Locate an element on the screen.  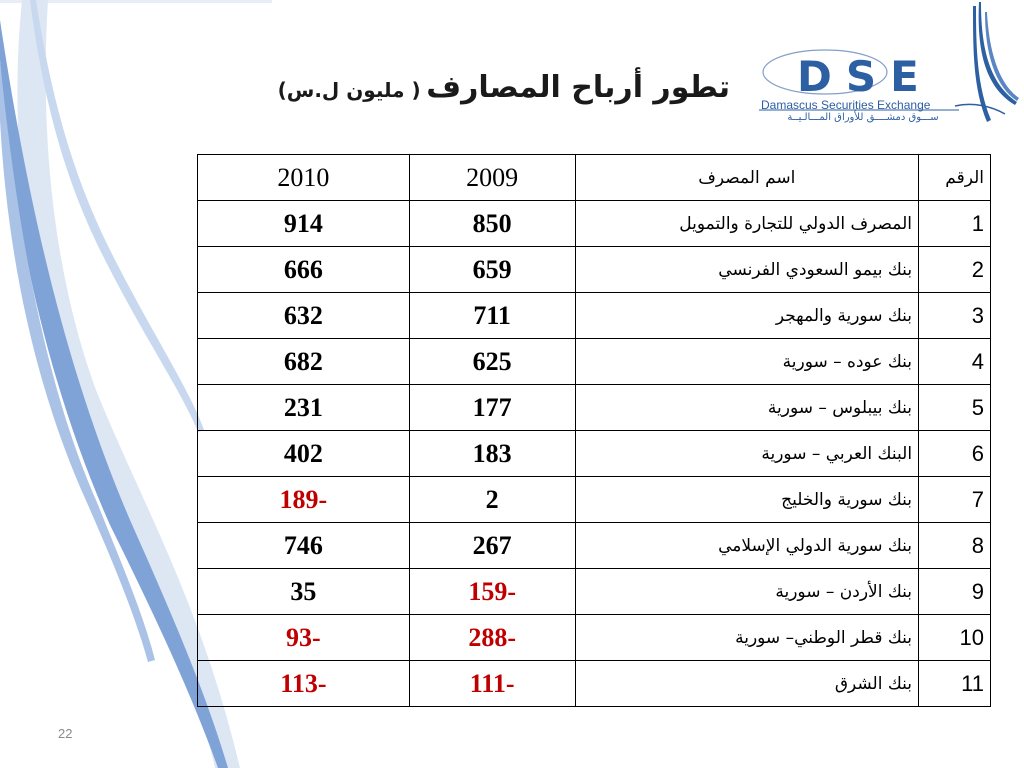
table-row: 1 المصرف الدولي للتجارة والتمويل 850 914 is located at coordinates (594, 223).